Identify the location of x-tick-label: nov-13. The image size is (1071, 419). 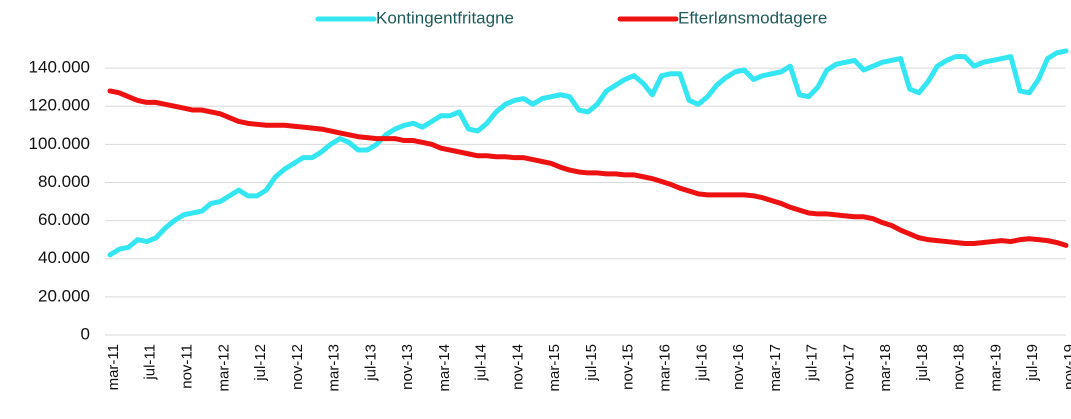
(407, 367).